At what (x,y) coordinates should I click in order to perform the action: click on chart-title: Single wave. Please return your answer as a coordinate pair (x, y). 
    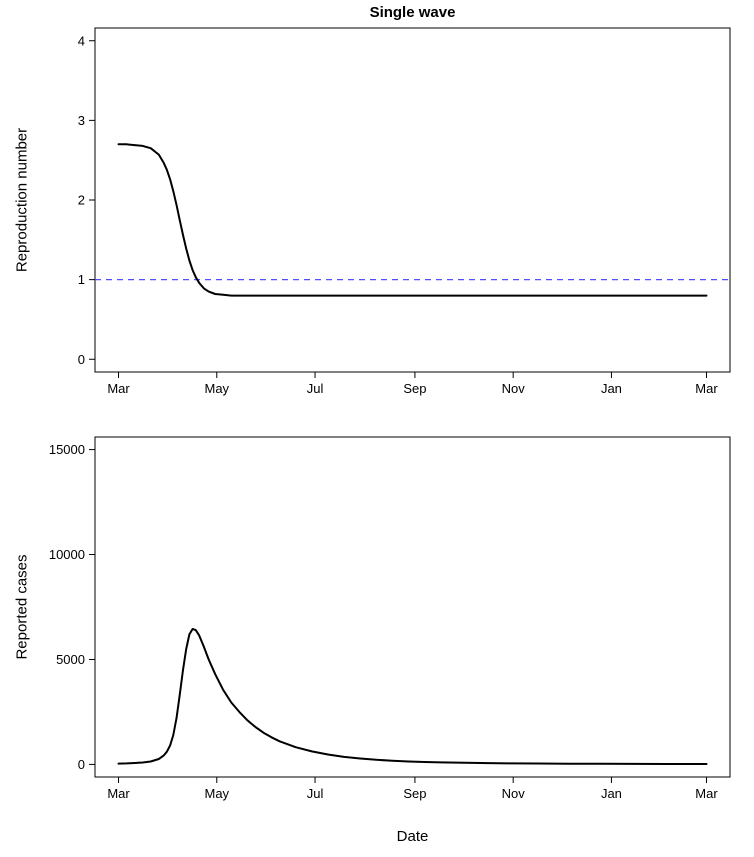
    Looking at the image, I should click on (412, 12).